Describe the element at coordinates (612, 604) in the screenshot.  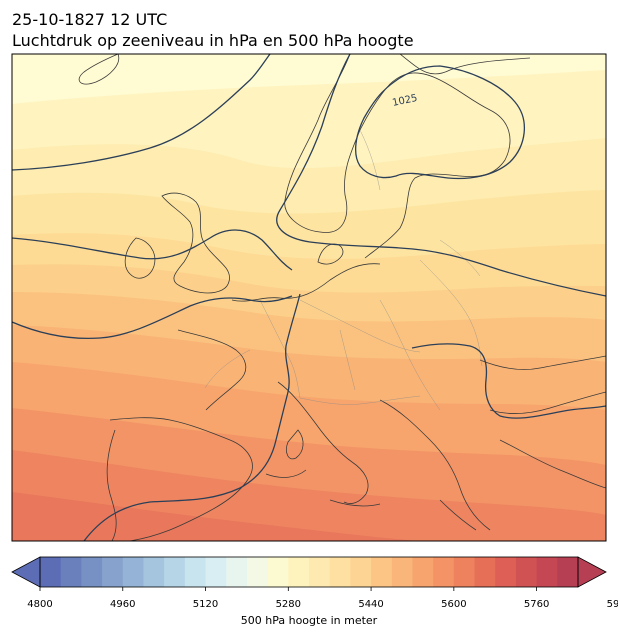
I see `colorbar-tick-label: 5920` at that location.